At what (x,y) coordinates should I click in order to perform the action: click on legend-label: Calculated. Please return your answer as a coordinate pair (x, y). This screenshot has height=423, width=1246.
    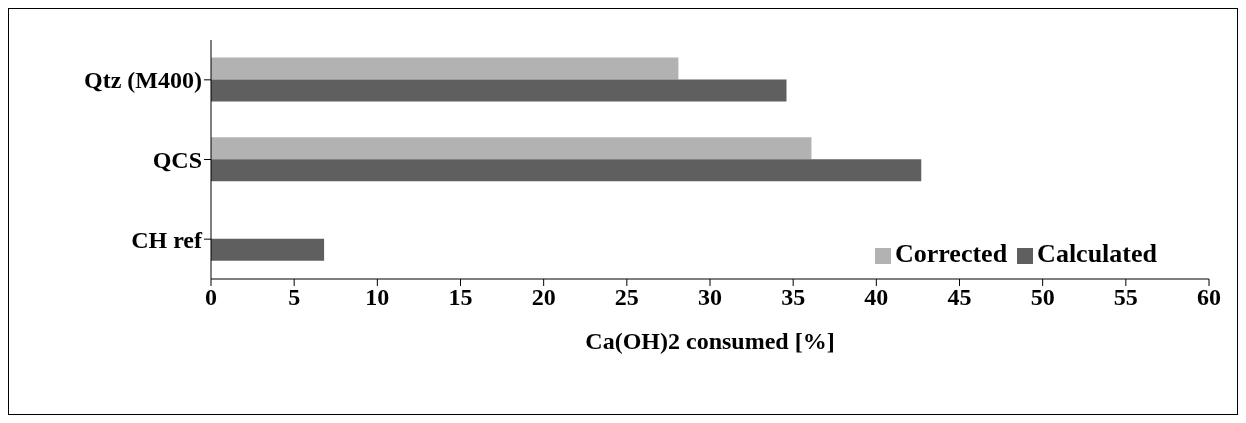
    Looking at the image, I should click on (1097, 253).